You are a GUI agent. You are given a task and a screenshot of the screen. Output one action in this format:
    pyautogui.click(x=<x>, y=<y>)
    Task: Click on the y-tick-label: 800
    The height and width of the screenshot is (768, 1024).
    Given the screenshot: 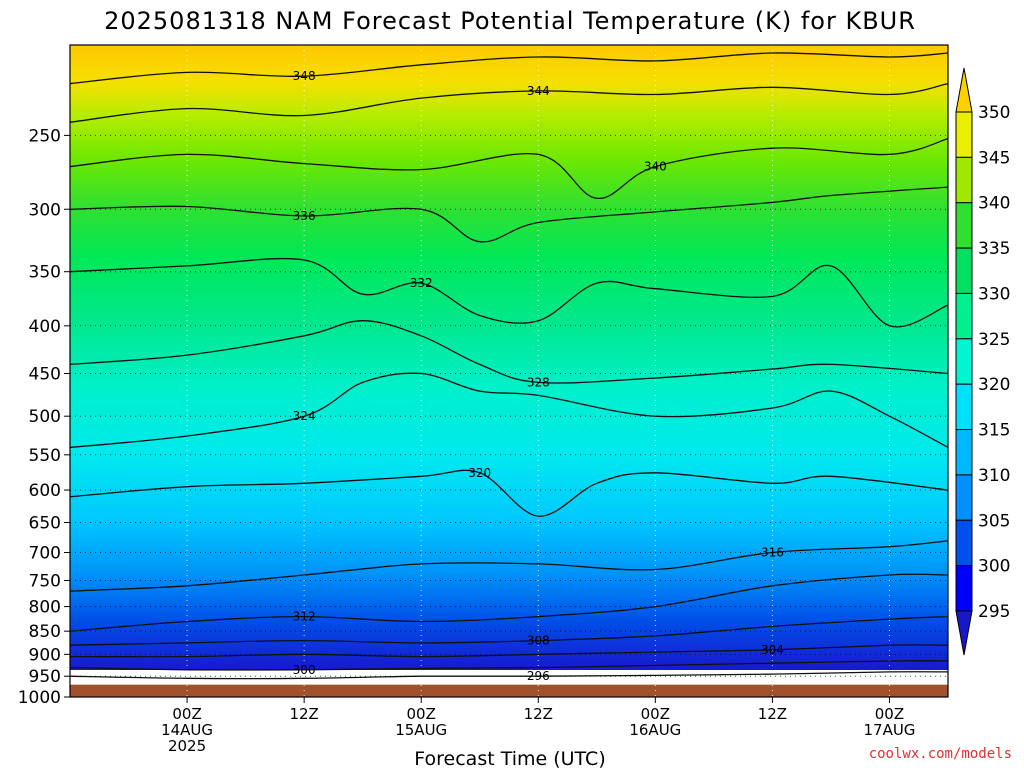 What is the action you would take?
    pyautogui.click(x=45, y=608)
    